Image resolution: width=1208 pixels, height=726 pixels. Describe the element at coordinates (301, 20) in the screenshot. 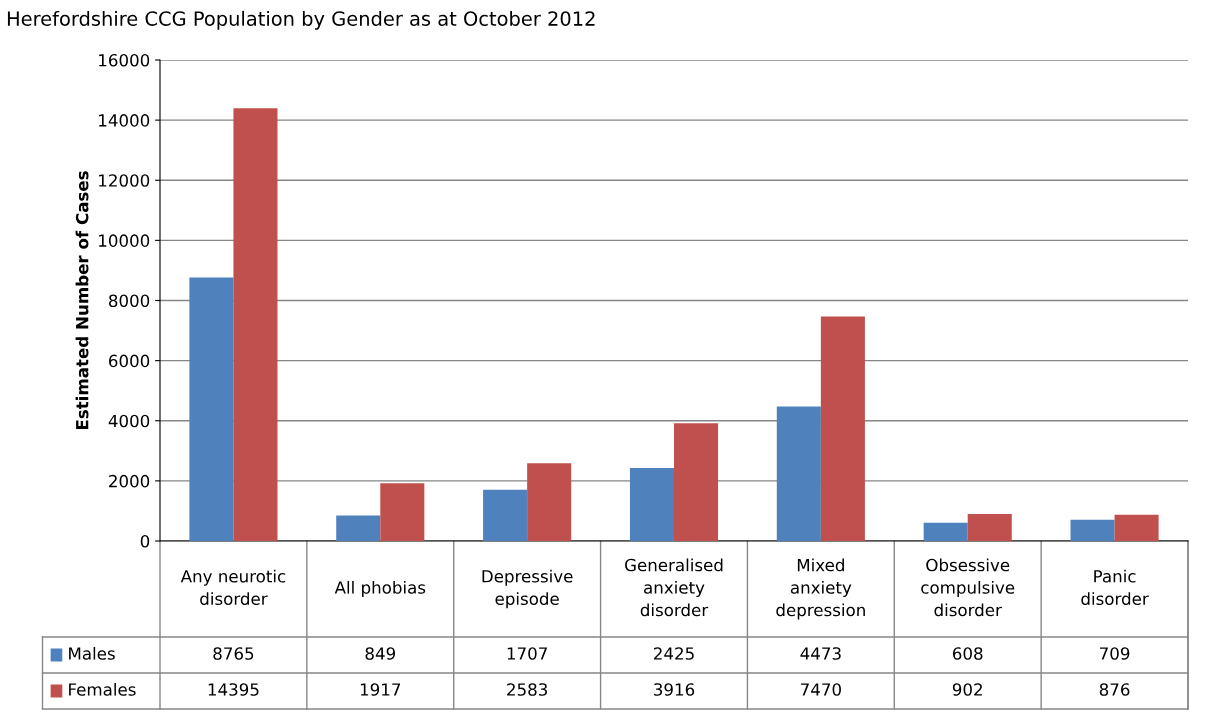

I see `chart-title: Herefordshire CCG Population by Gender as at October 2012` at that location.